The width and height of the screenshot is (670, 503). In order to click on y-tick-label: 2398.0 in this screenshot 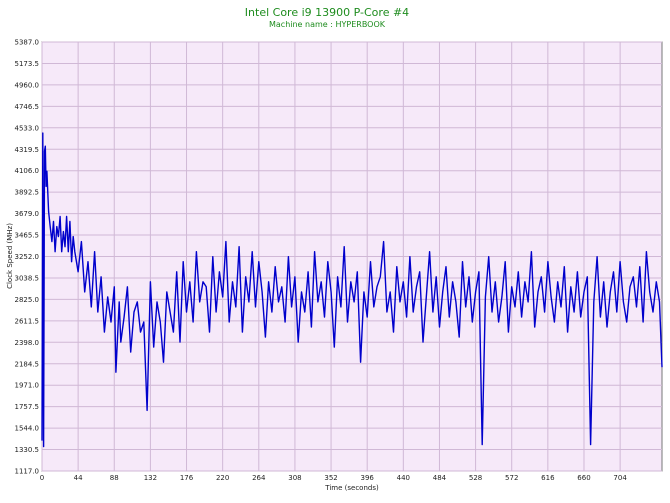, I will do `click(27, 343)`.